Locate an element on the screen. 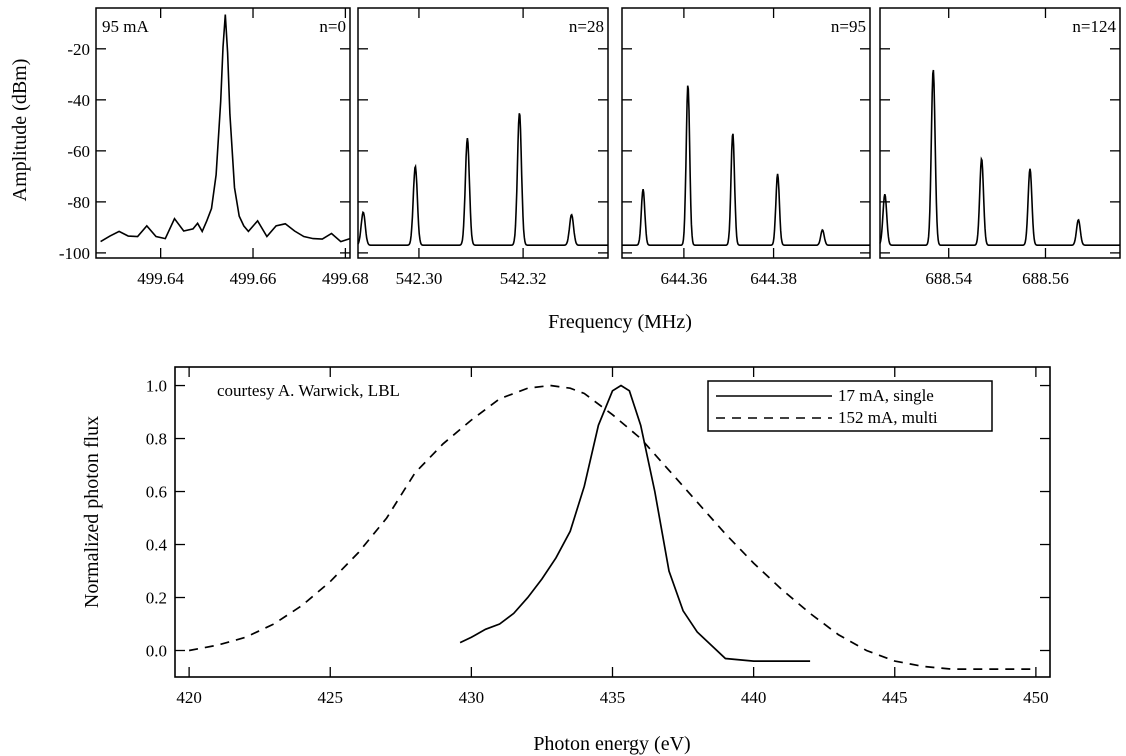 This screenshot has height=756, width=1126. y-tick-label: 1.0 is located at coordinates (156, 386).